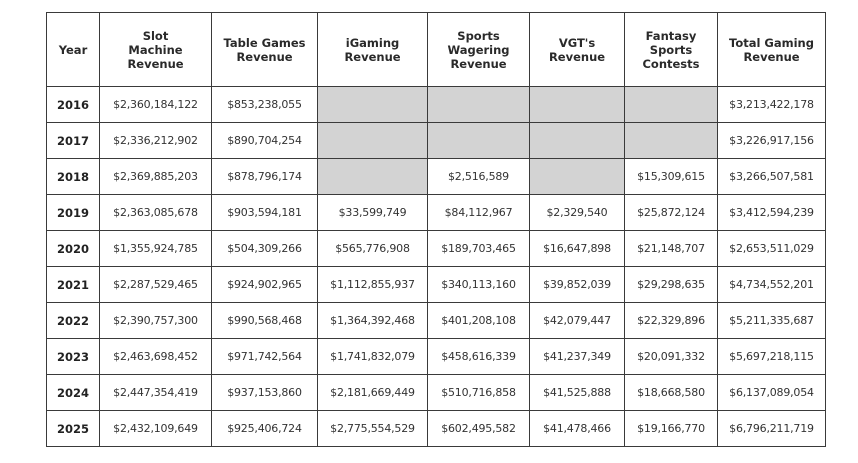 Image resolution: width=858 pixels, height=463 pixels. Describe the element at coordinates (577, 42) in the screenshot. I see `column-header-line: VGT's` at that location.